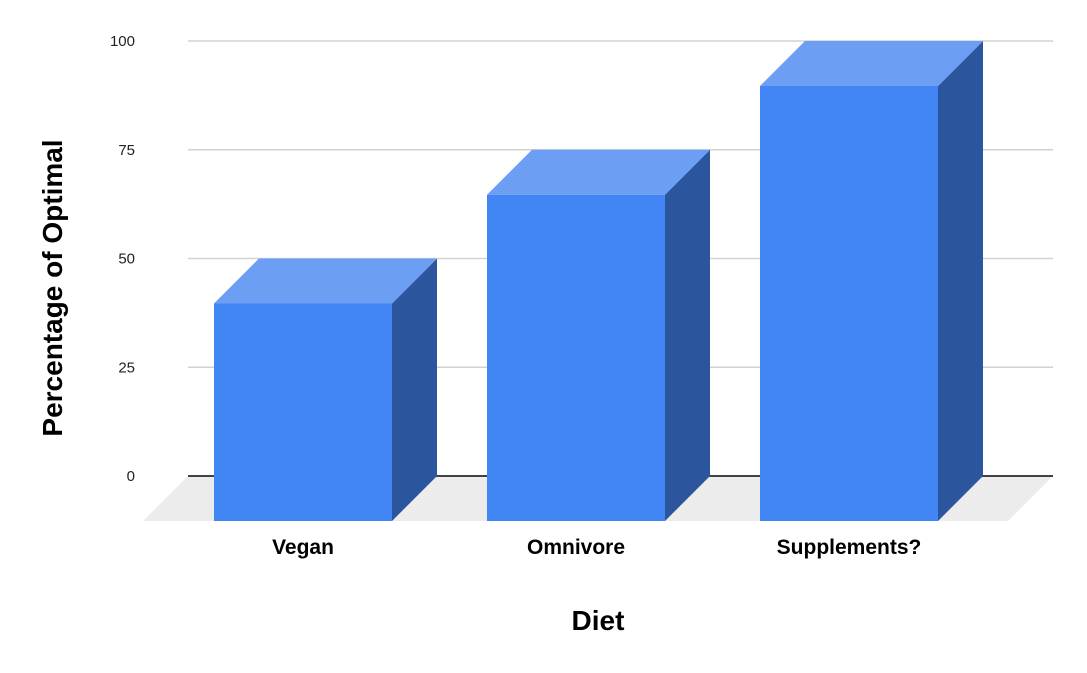 The image size is (1087, 673). Describe the element at coordinates (122, 41) in the screenshot. I see `y-tick-label-100: 100` at that location.